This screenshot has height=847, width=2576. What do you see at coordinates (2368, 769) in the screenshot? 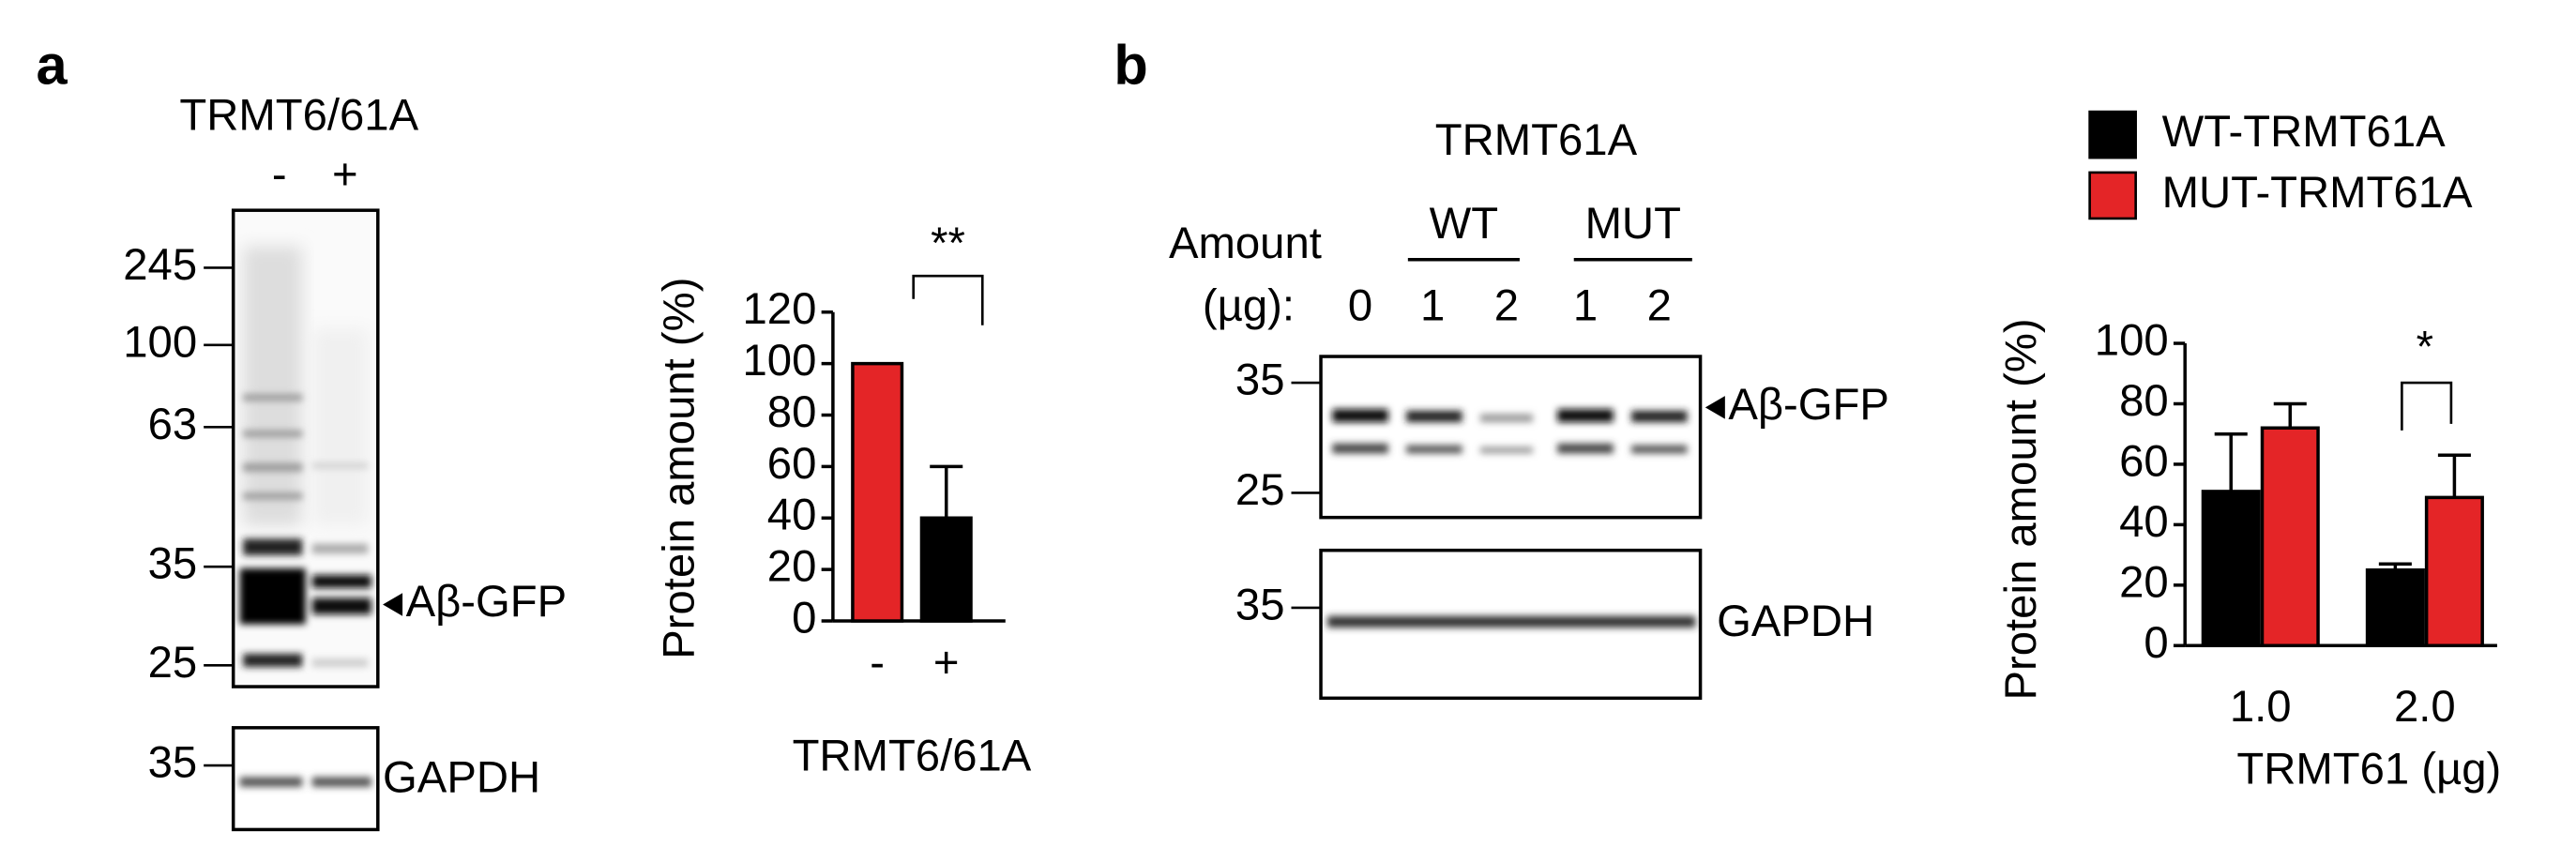
I see `x-axis-label: TRMT61 (µg)` at bounding box center [2368, 769].